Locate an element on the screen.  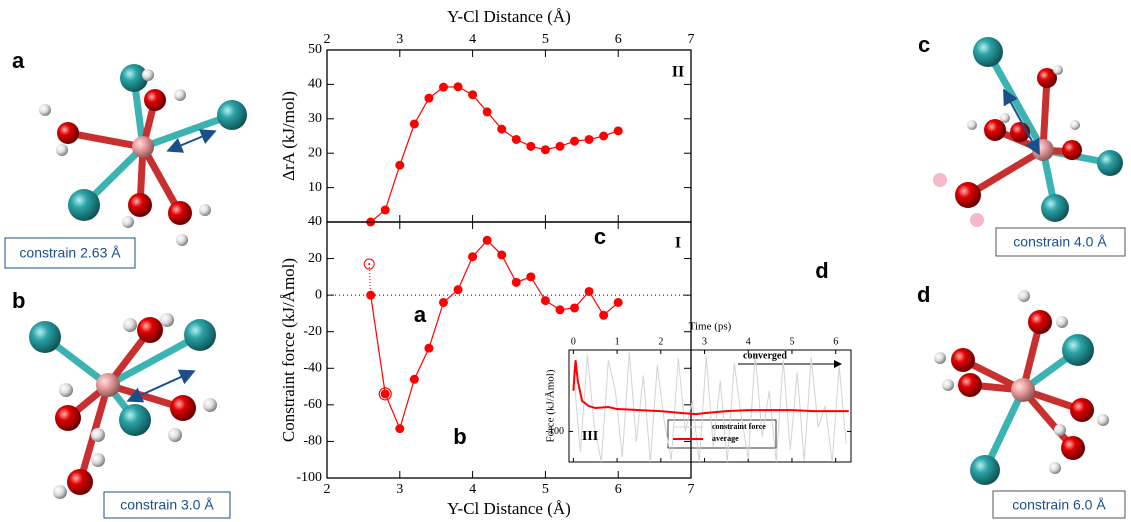
panel-caption: constrain 2.63 Å is located at coordinates (70, 253).